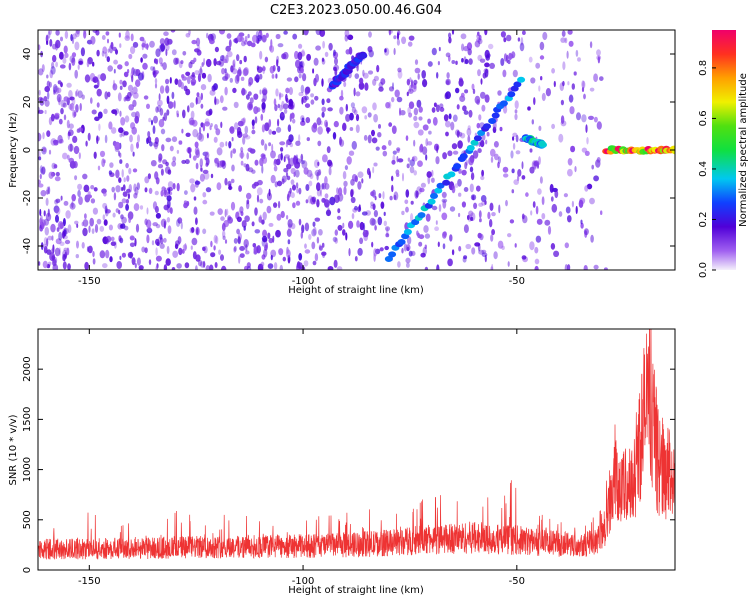 The width and height of the screenshot is (750, 600). I want to click on spectrogram-feature-point, so click(463, 156).